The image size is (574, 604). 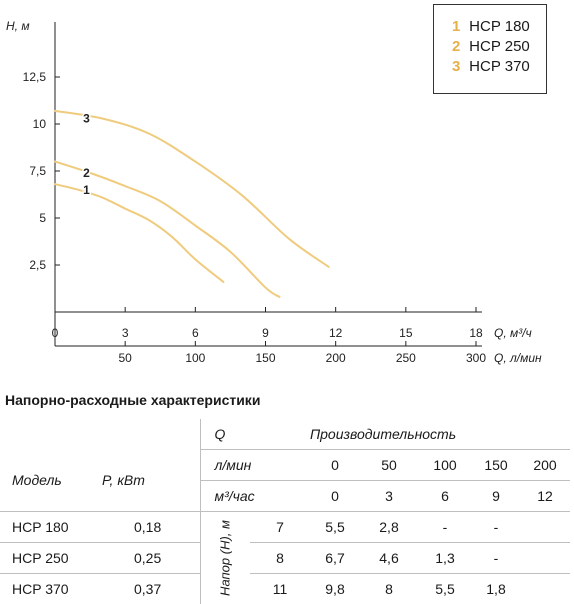 What do you see at coordinates (86, 173) in the screenshot?
I see `curve-marker-2: 2` at bounding box center [86, 173].